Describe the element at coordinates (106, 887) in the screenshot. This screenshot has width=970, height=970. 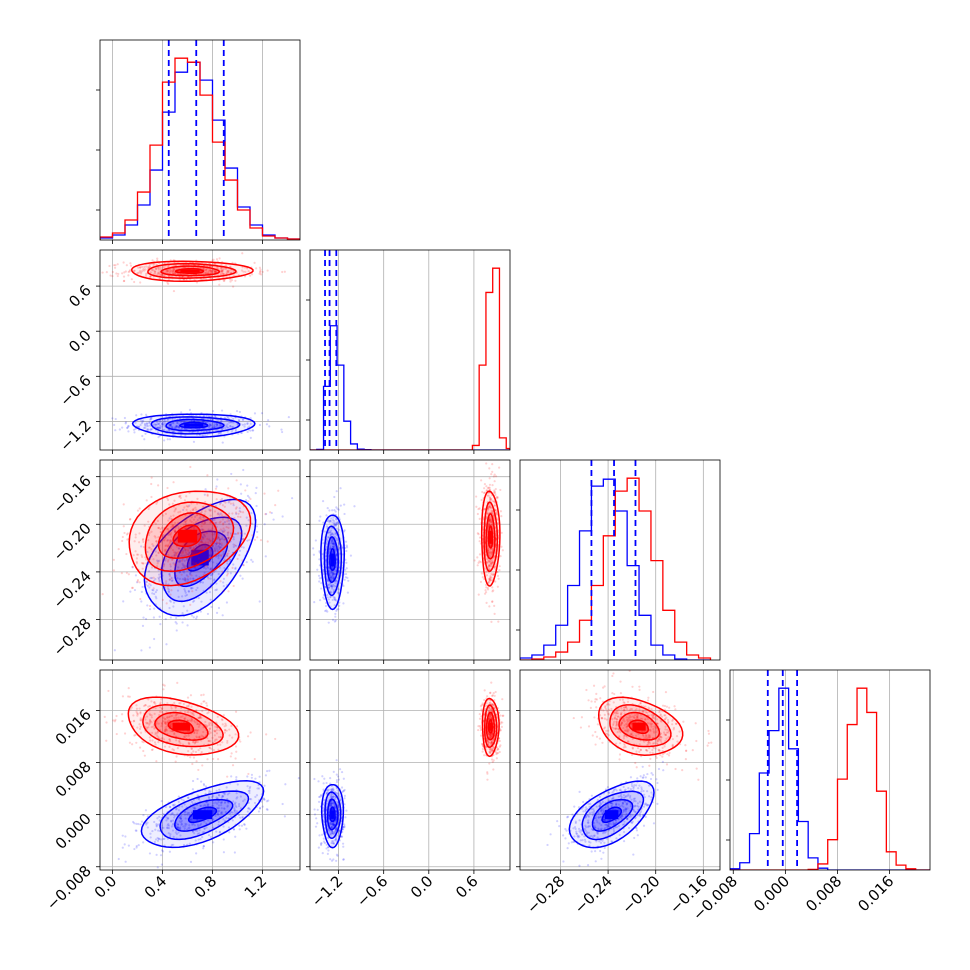
I see `x-tick-label: 0.0` at that location.